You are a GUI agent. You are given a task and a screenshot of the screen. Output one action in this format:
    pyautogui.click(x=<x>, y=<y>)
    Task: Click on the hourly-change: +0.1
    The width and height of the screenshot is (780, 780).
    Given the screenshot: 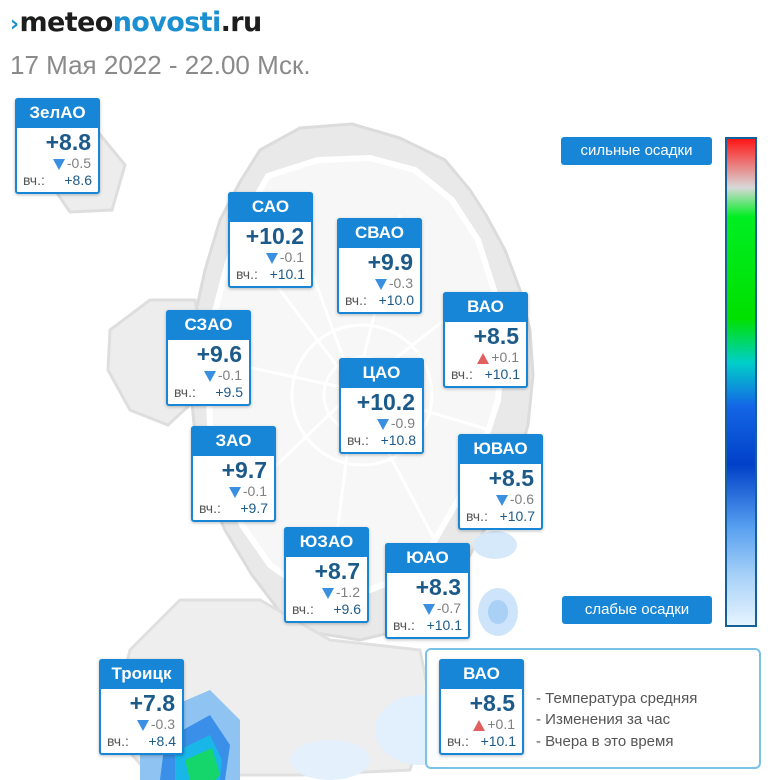 What is the action you would take?
    pyautogui.click(x=494, y=724)
    